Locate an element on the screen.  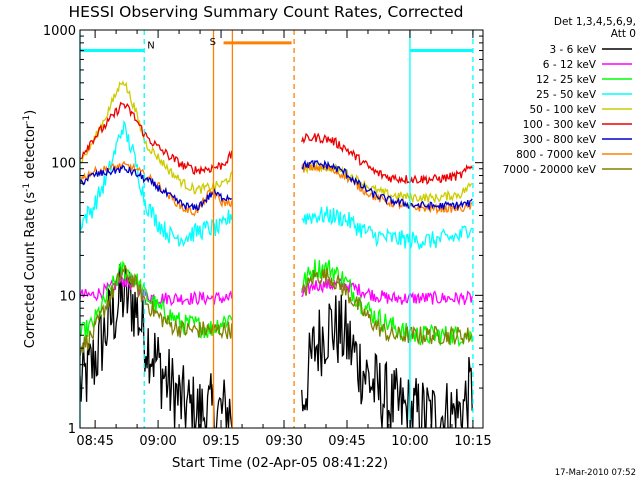
saa-label: S is located at coordinates (213, 42).